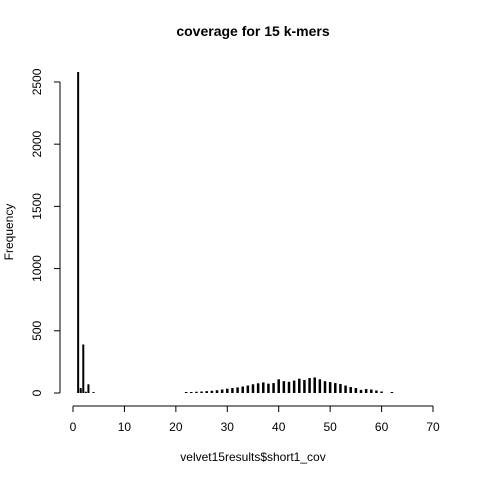  Describe the element at coordinates (37, 392) in the screenshot. I see `y-tick-label: 0` at that location.